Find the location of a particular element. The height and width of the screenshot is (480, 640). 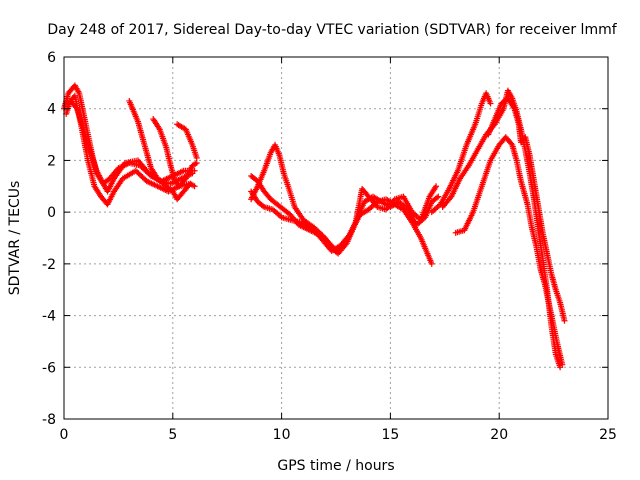

x-tick-label: 15 is located at coordinates (390, 435).